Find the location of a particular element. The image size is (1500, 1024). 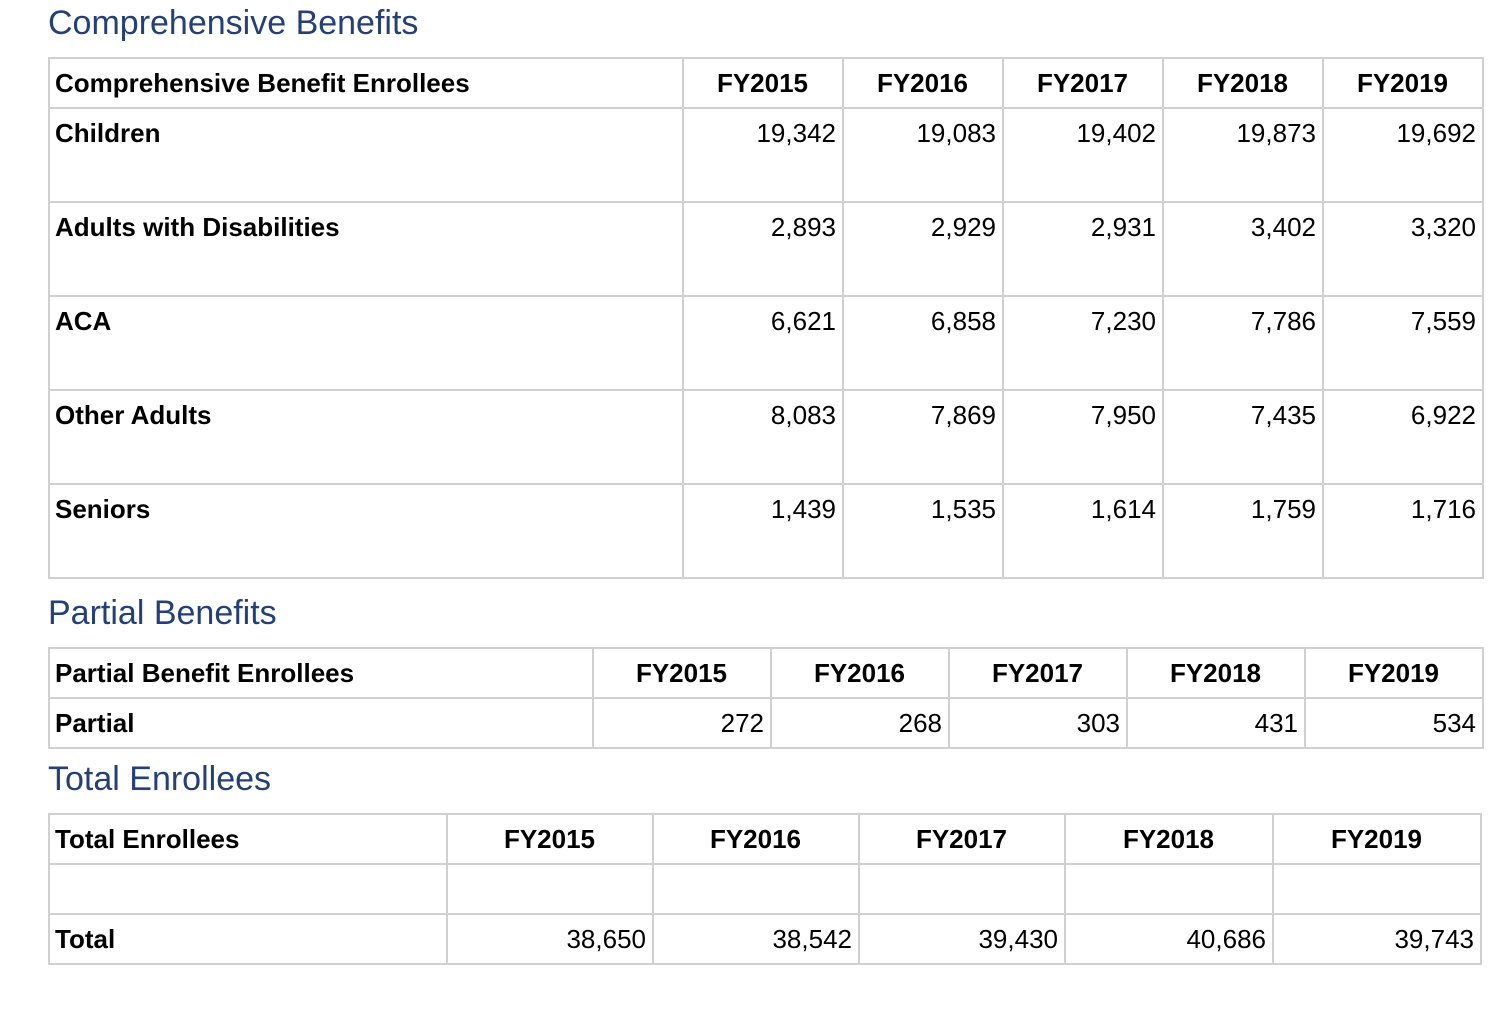

table-cell: 19,402 is located at coordinates (1083, 155).